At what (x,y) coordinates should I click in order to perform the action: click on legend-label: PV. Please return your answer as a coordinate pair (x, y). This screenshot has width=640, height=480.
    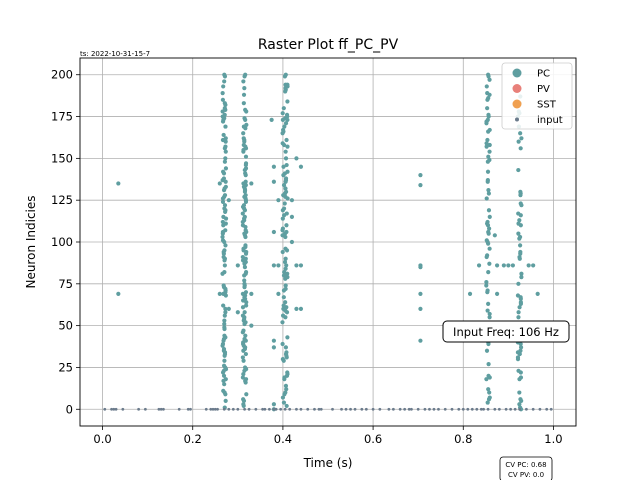
    Looking at the image, I should click on (543, 89).